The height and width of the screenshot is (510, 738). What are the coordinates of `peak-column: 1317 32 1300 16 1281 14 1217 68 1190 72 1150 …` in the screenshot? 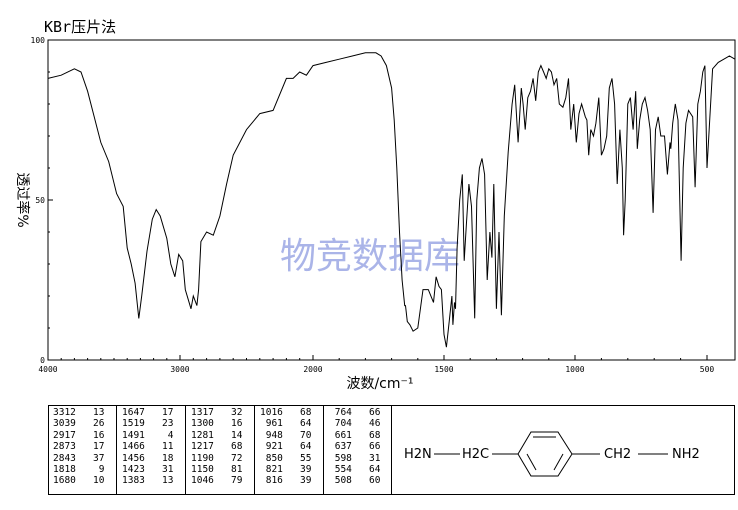 It's located at (216, 447).